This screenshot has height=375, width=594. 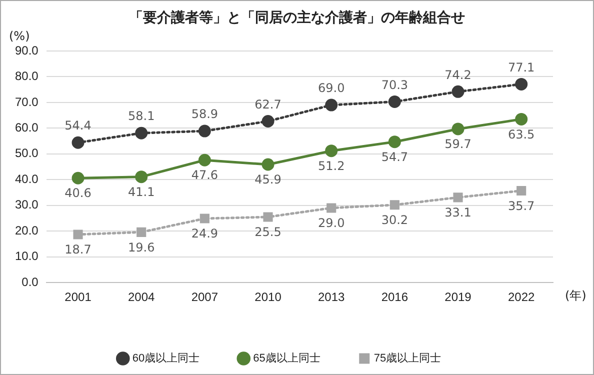 What do you see at coordinates (26, 127) in the screenshot?
I see `y-tick-label: 60.0` at bounding box center [26, 127].